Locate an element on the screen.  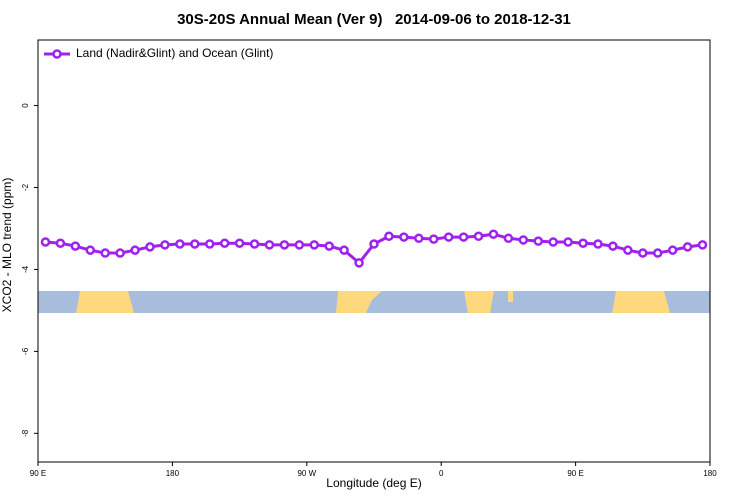
y-tick-label: -2 is located at coordinates (25, 187).